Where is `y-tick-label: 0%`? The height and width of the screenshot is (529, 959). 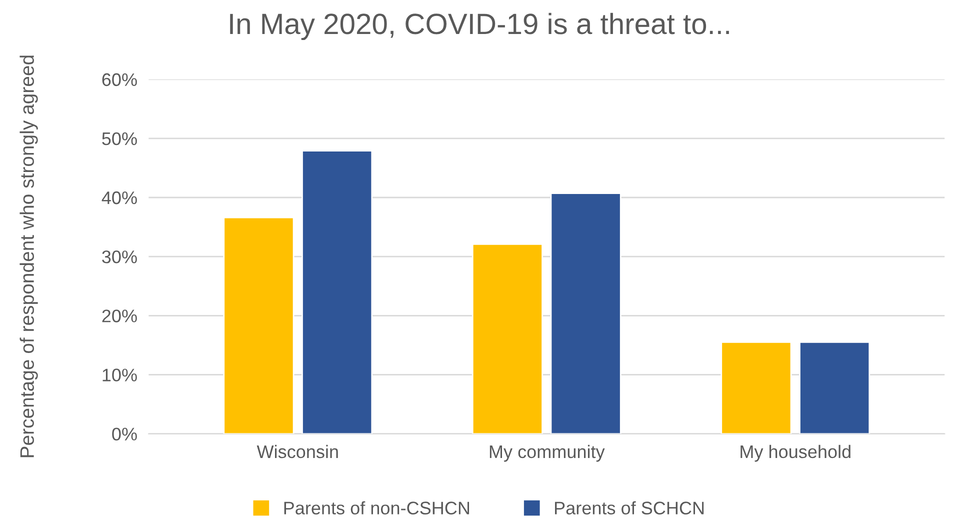
y-tick-label: 0% is located at coordinates (124, 434).